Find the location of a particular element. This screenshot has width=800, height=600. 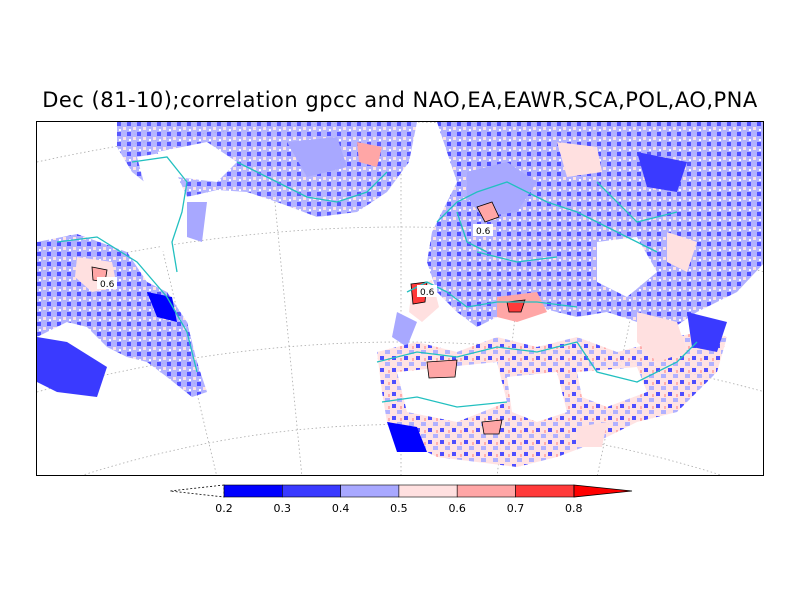

colorbar-tick-label: 0.2 is located at coordinates (224, 508).